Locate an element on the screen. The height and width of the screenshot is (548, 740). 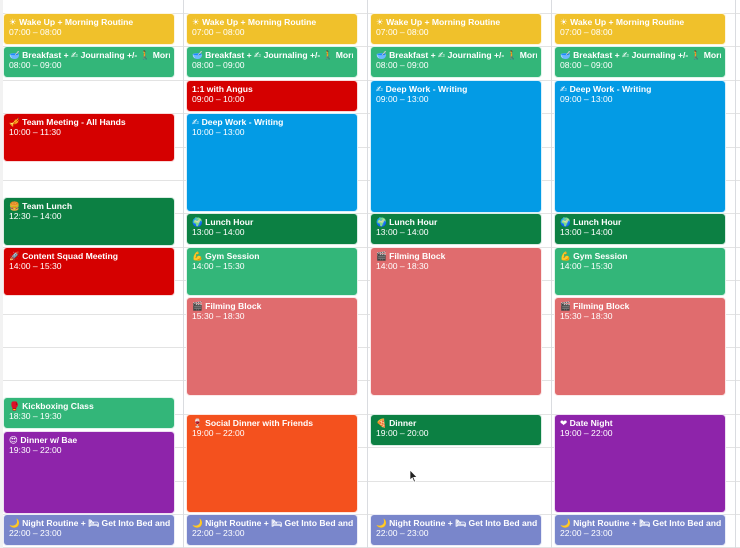
event-time: 09:00 – 10:00 is located at coordinates (218, 99).